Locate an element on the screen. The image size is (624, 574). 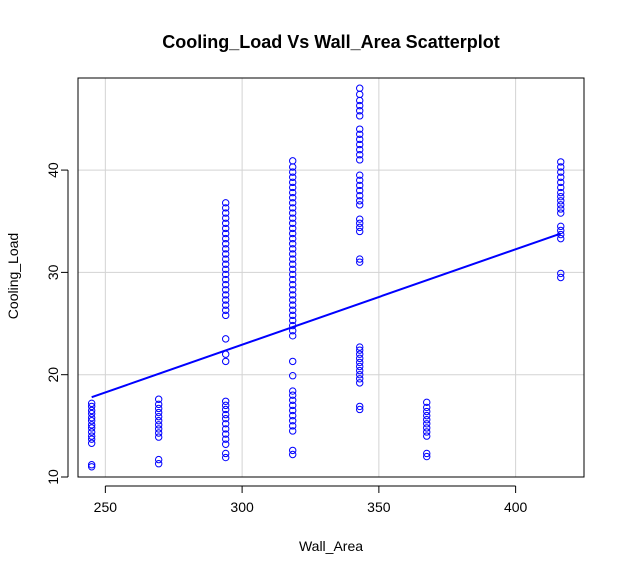
chart-title: Cooling_Load Vs Wall_Area Scatterplot is located at coordinates (330, 42).